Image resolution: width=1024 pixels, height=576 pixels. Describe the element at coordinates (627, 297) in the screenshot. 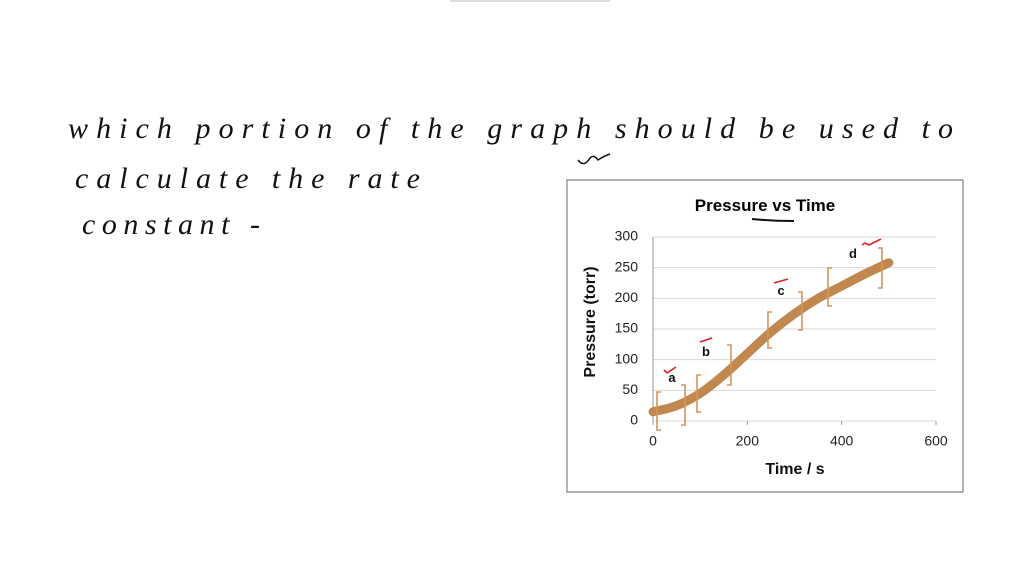

I see `y-tick-label: 200` at that location.